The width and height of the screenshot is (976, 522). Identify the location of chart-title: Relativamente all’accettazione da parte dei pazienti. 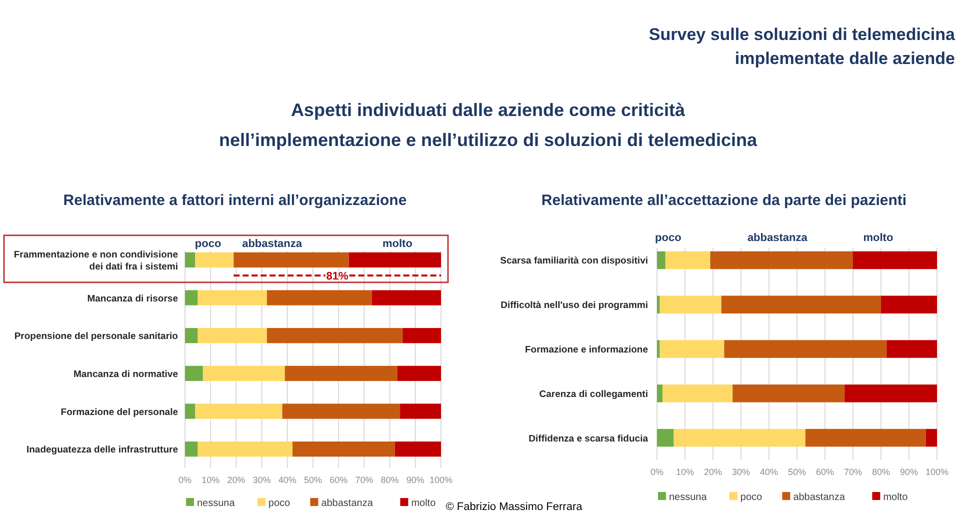
(724, 200).